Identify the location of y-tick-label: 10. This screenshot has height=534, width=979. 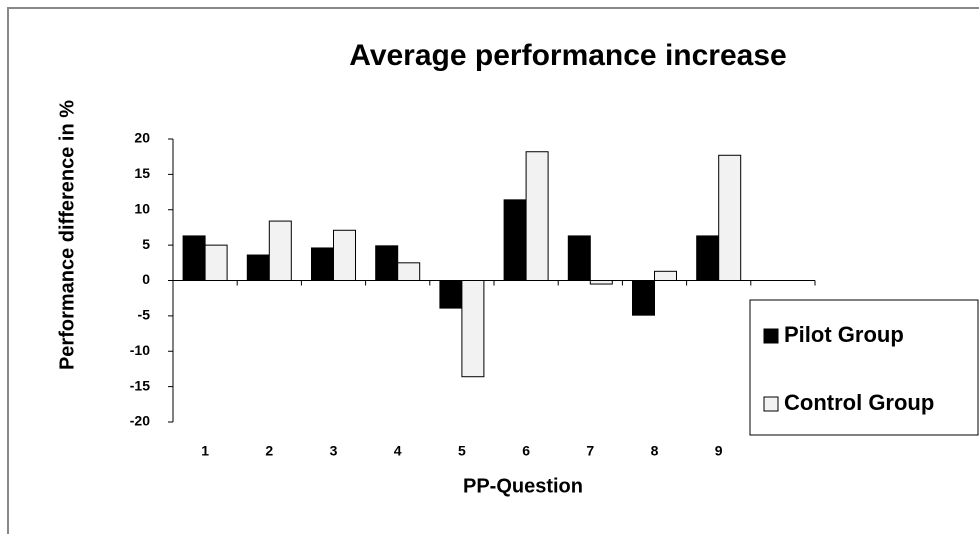
(142, 208).